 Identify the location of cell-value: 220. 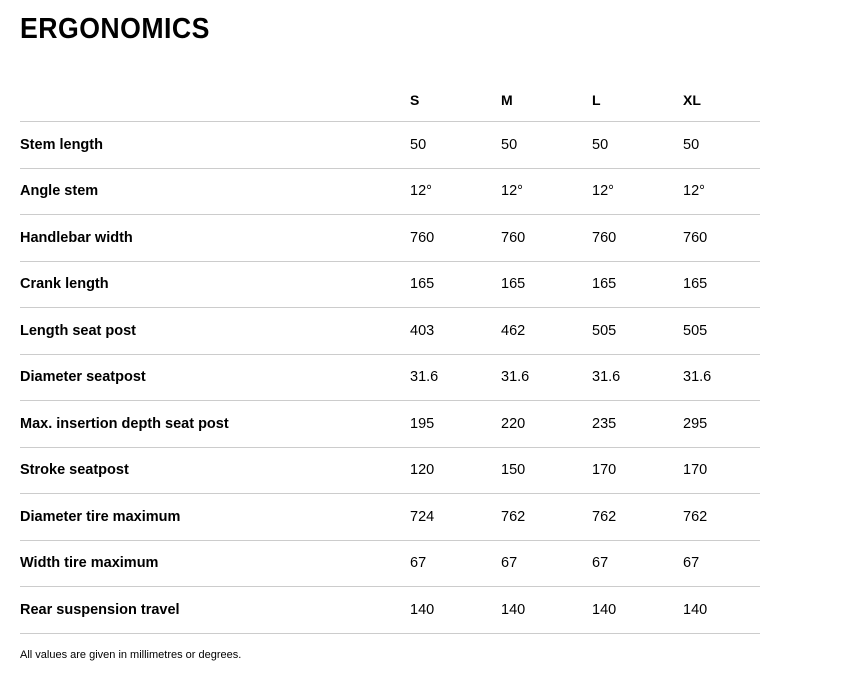
(513, 423).